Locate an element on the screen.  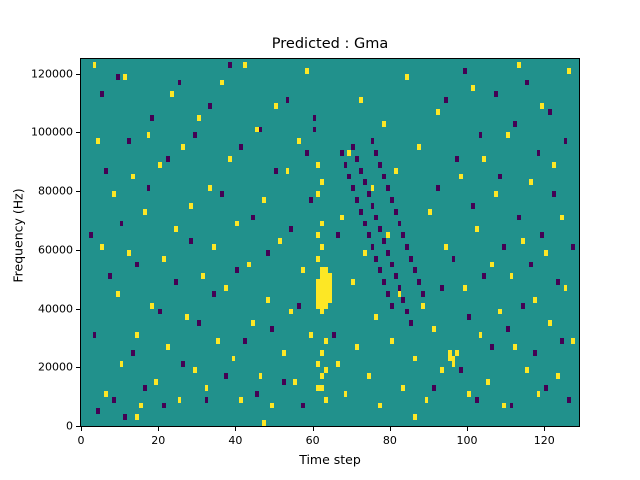
y-tick-label: 60000 is located at coordinates (55, 250).